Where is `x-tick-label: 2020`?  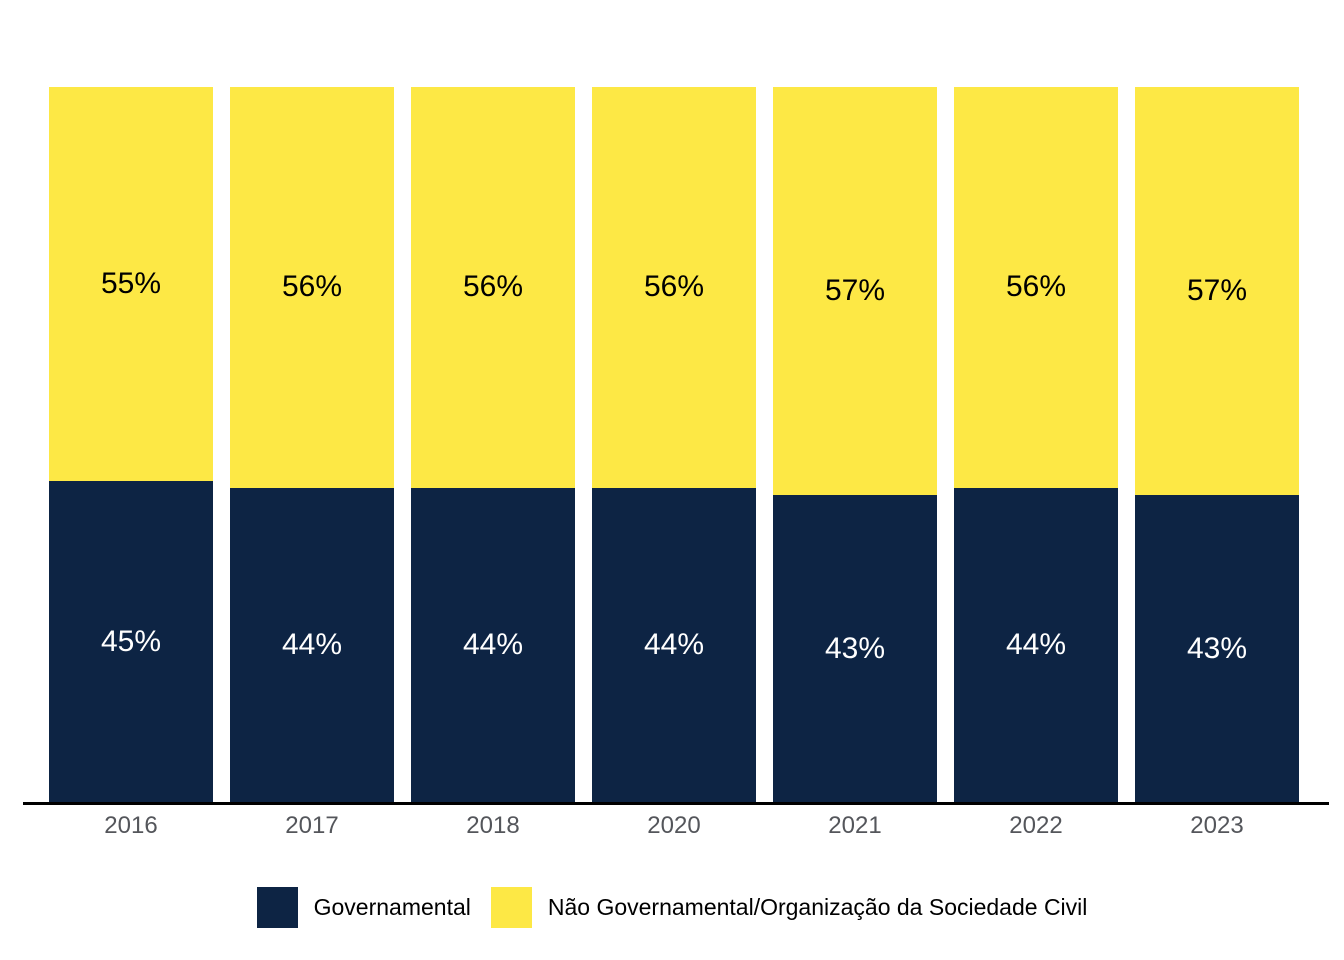
x-tick-label: 2020 is located at coordinates (674, 825).